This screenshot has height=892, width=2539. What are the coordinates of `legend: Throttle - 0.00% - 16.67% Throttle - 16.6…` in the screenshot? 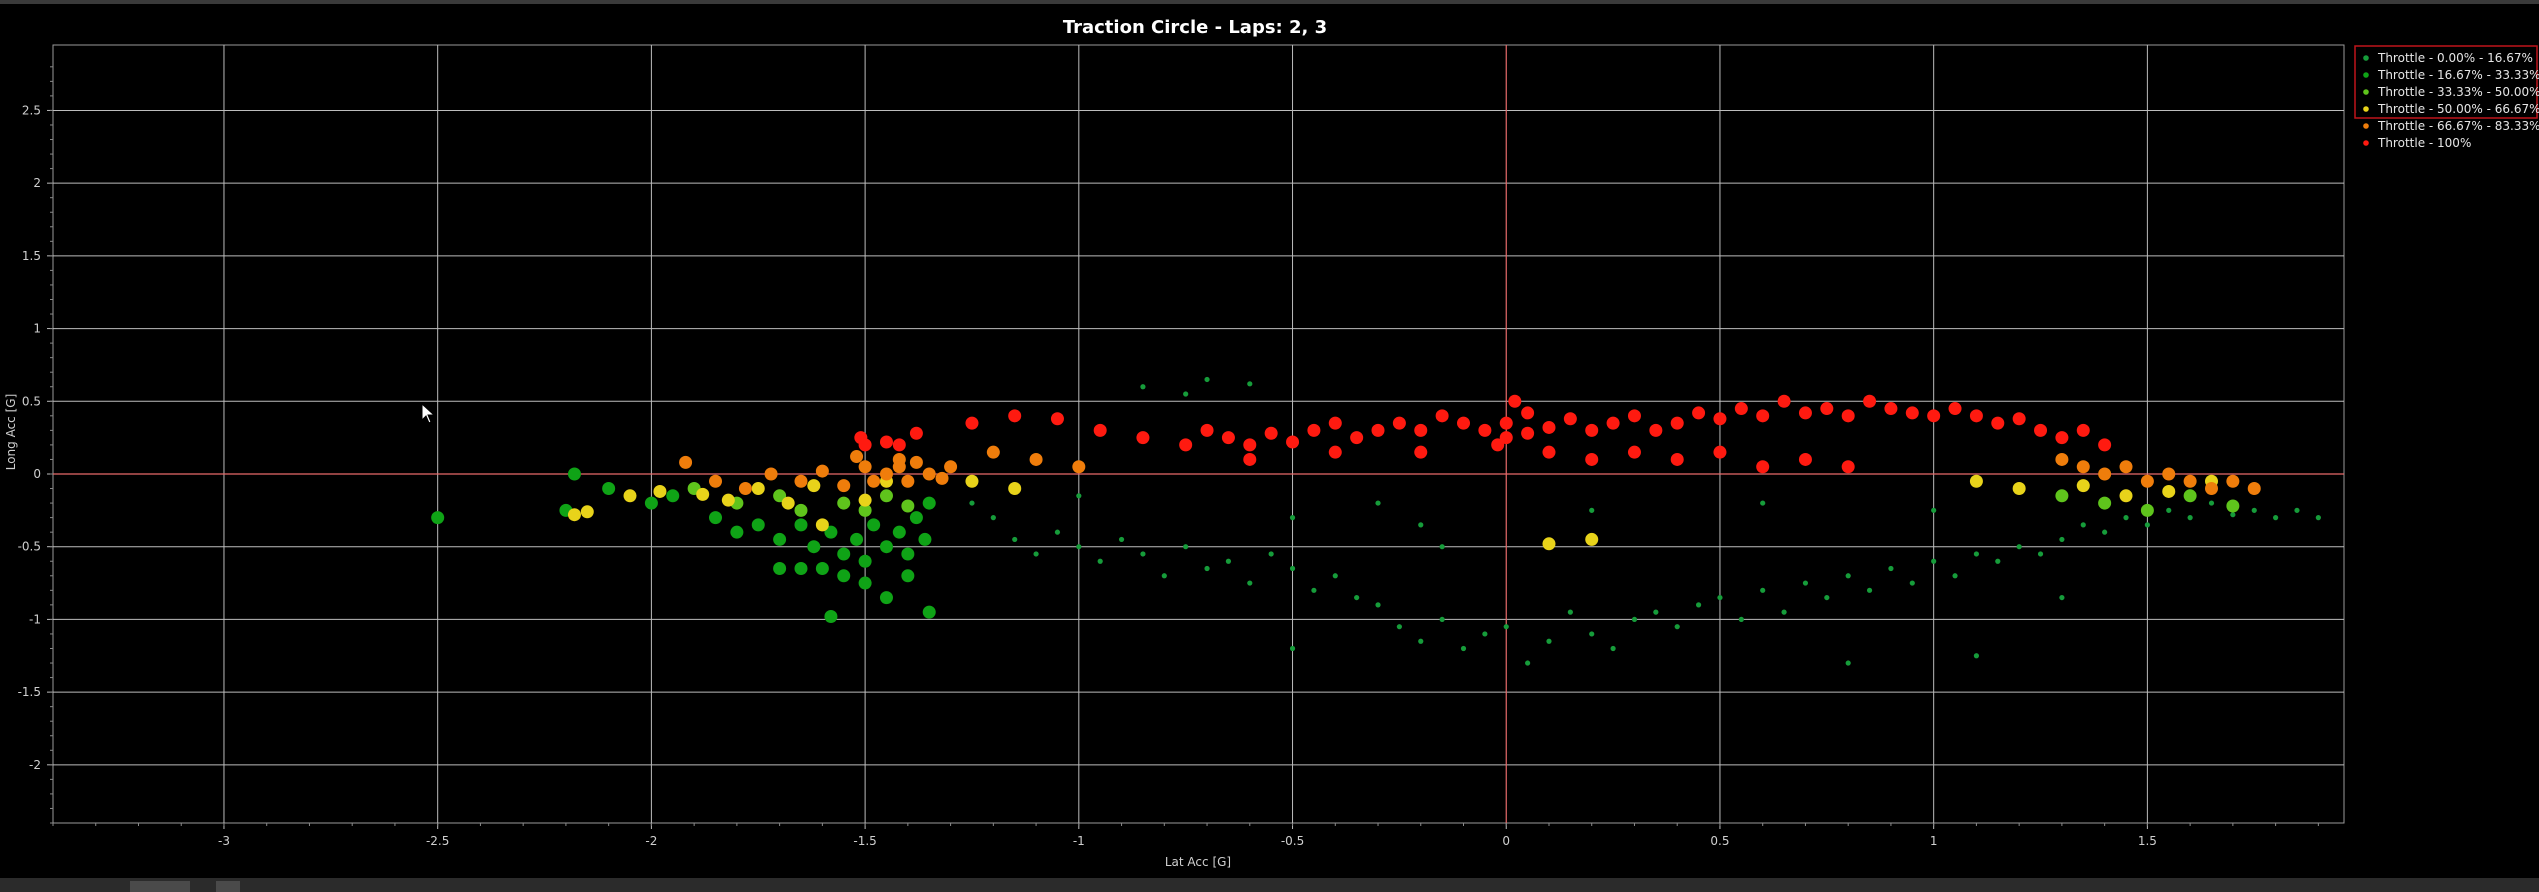 It's located at (2446, 97).